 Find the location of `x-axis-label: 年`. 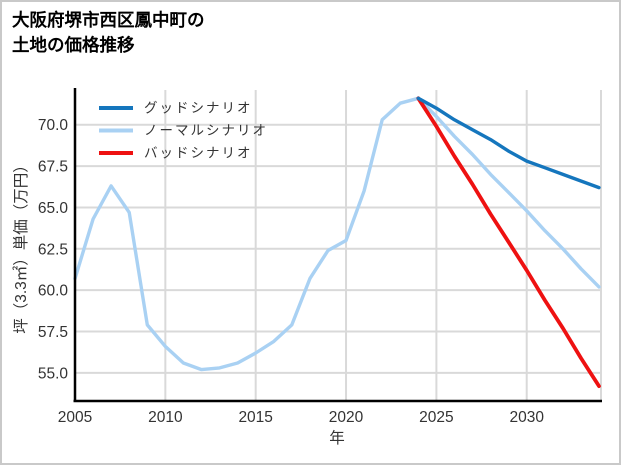

x-axis-label: 年 is located at coordinates (337, 438).